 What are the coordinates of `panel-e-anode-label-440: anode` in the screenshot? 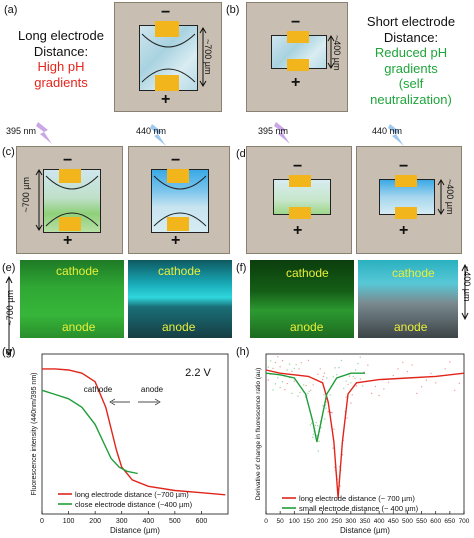 It's located at (179, 327).